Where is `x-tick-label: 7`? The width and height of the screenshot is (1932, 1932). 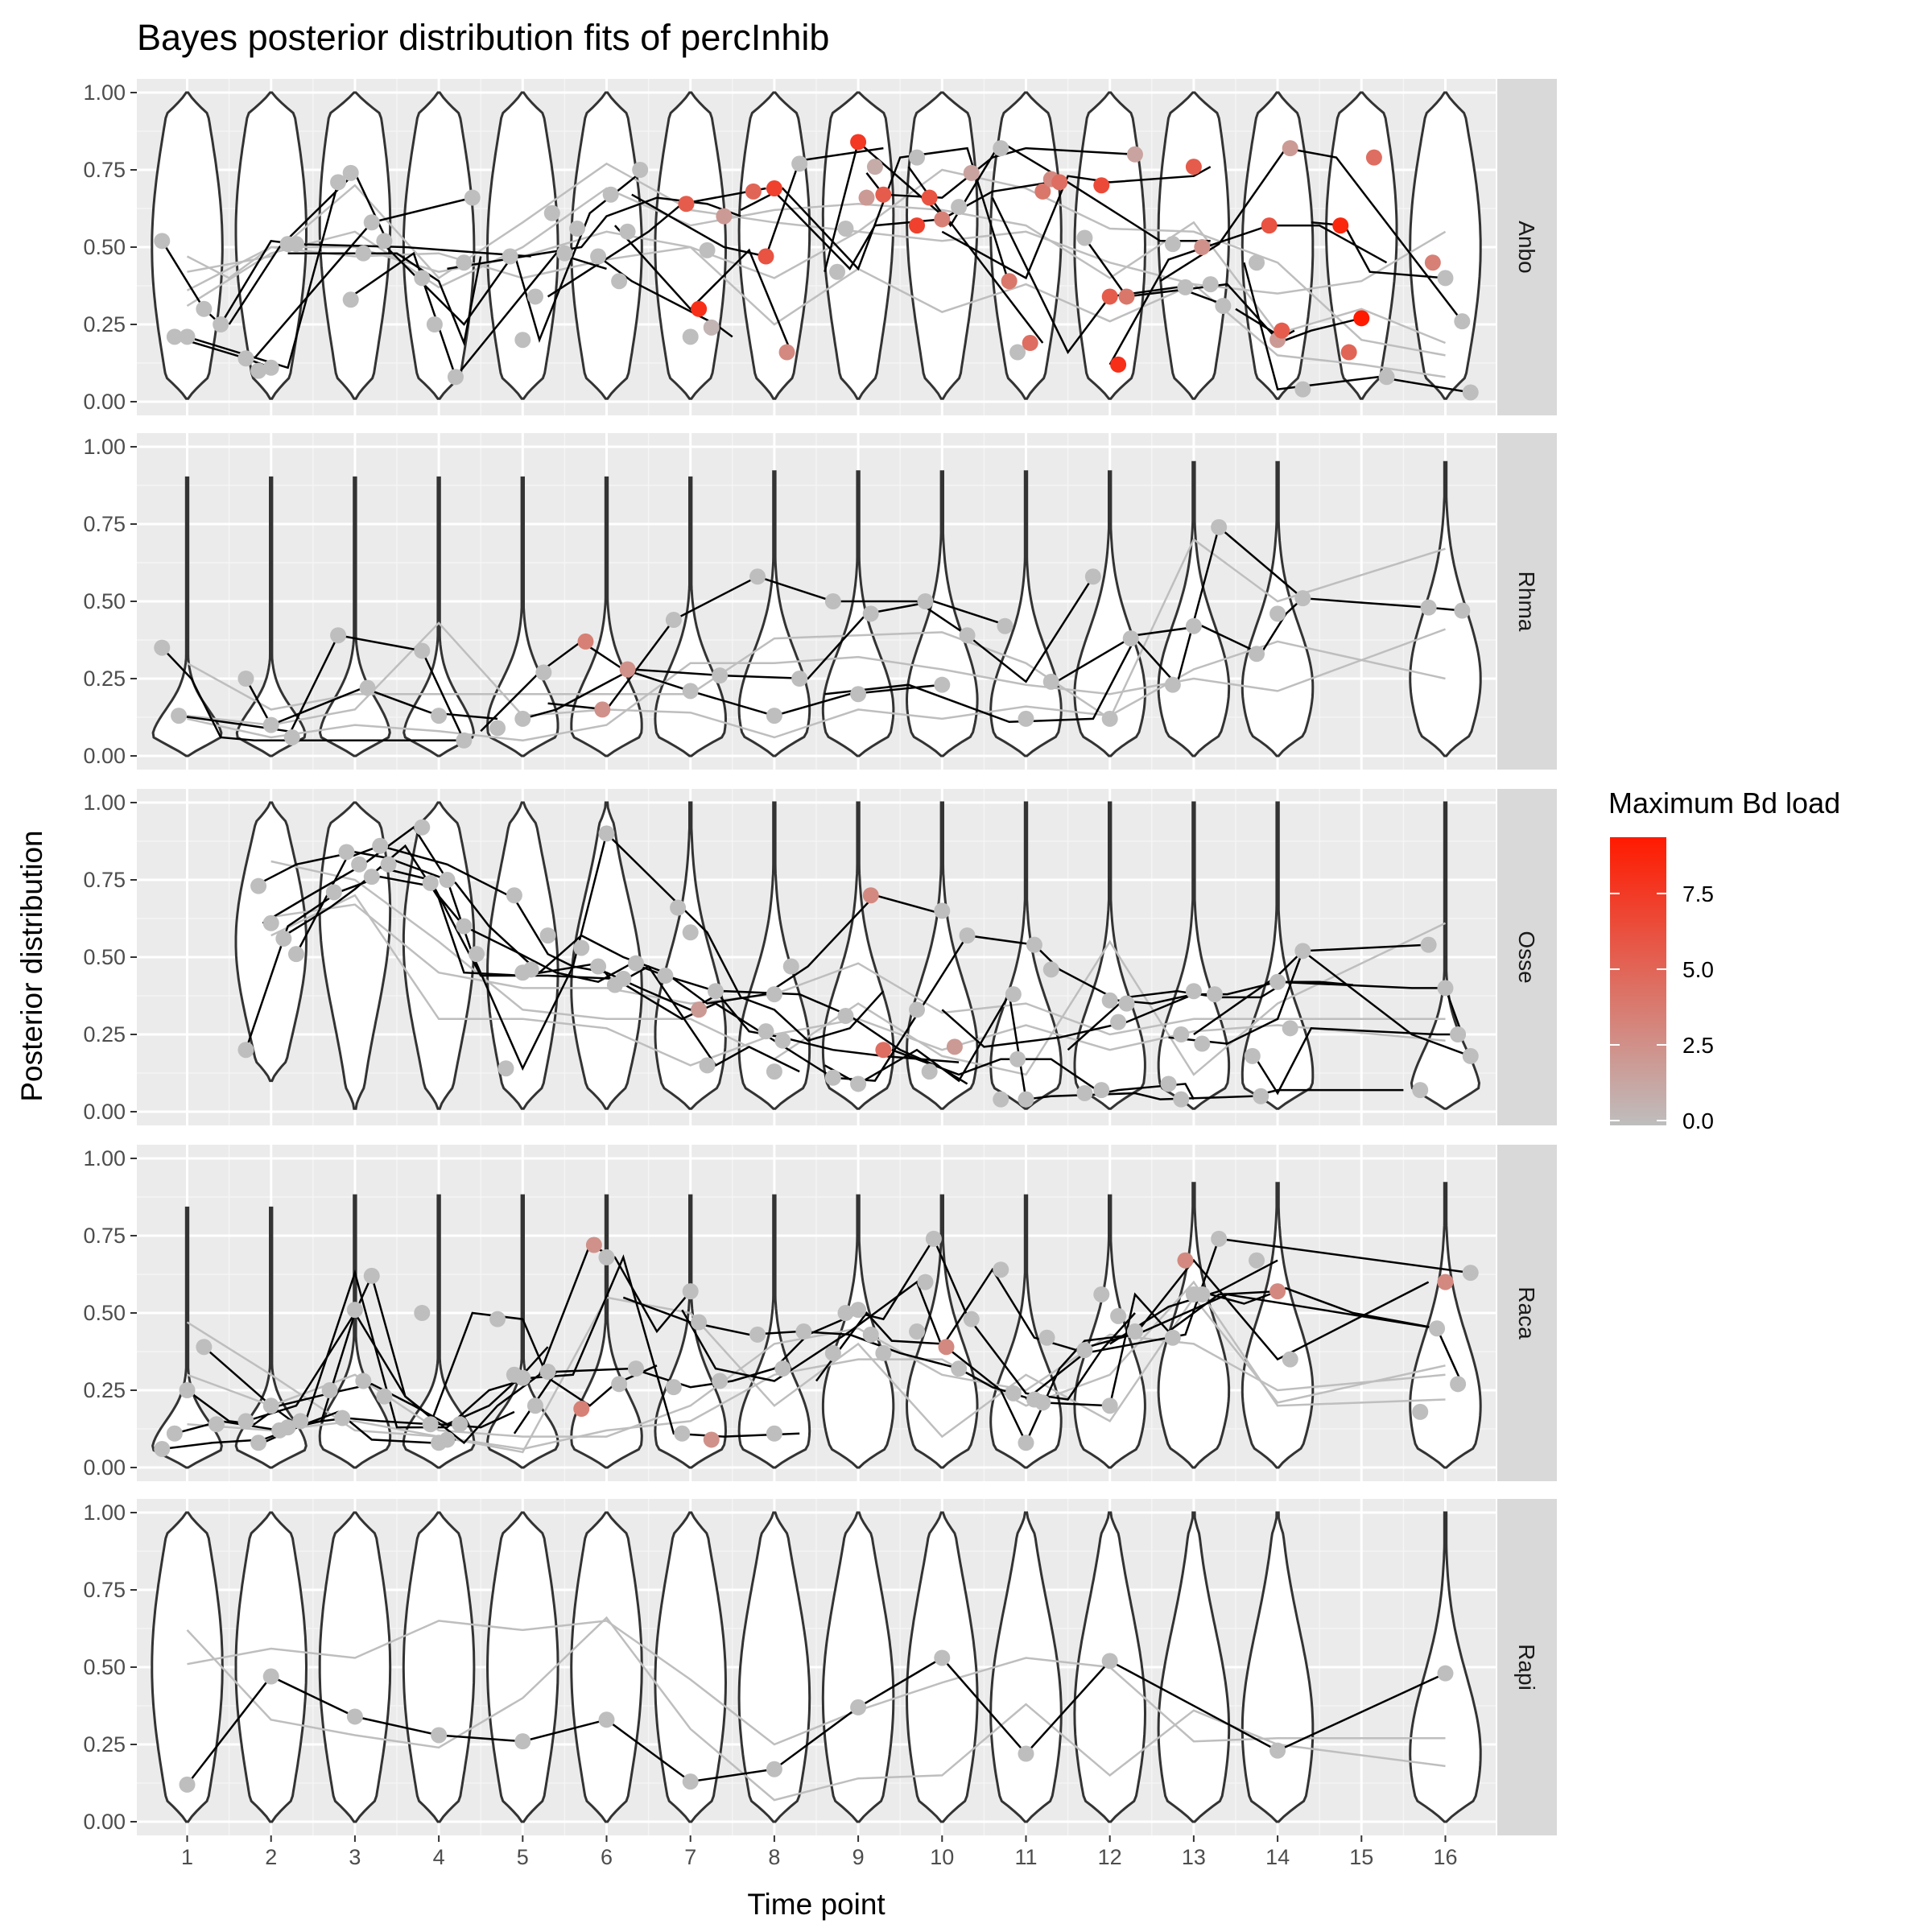
x-tick-label: 7 is located at coordinates (690, 1857).